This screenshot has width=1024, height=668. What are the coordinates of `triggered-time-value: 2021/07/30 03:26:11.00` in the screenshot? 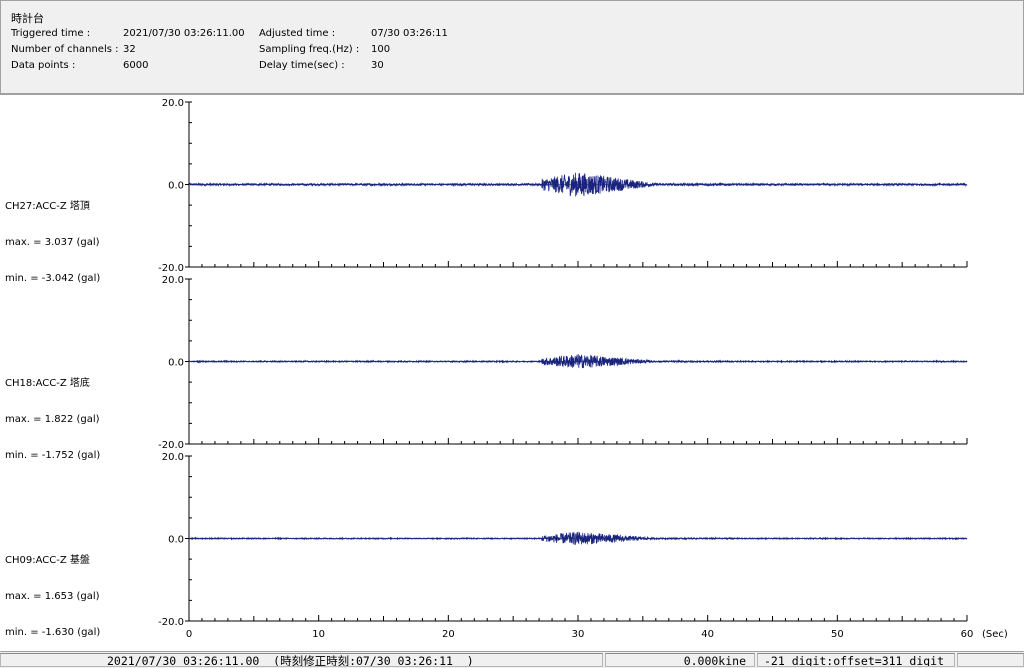 It's located at (184, 33).